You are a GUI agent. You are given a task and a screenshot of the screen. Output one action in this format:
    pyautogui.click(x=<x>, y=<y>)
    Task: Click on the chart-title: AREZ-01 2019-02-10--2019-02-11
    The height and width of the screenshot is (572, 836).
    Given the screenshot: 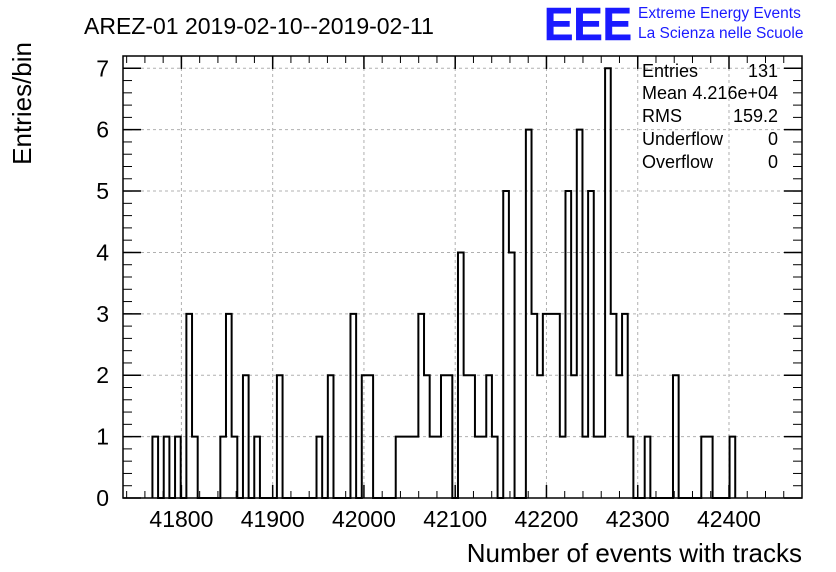 What is the action you would take?
    pyautogui.click(x=259, y=26)
    